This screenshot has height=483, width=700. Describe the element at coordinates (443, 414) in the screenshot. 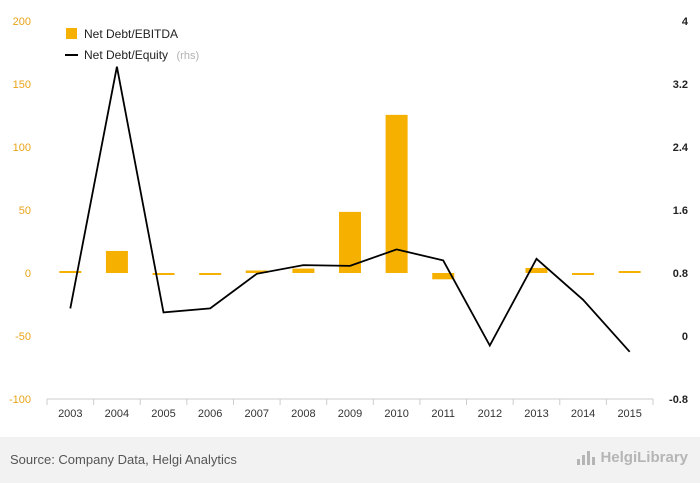

I see `x-tick-label: 2011` at that location.